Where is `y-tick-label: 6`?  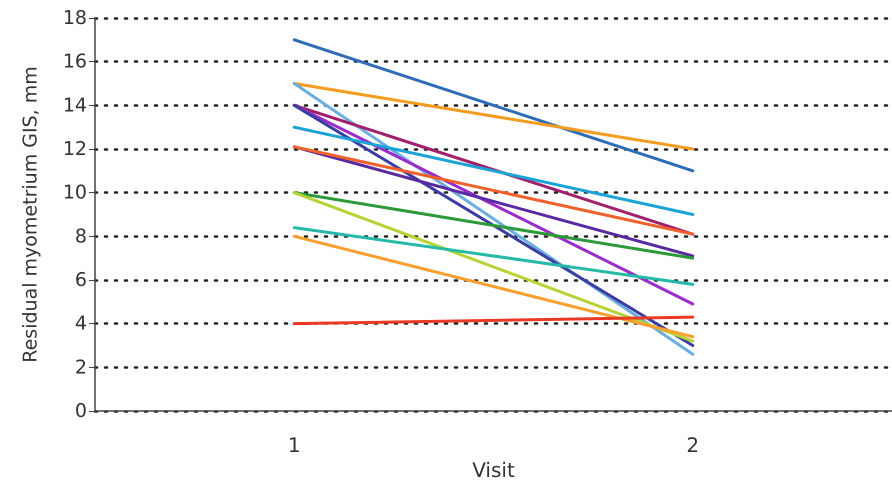
y-tick-label: 6 is located at coordinates (80, 280).